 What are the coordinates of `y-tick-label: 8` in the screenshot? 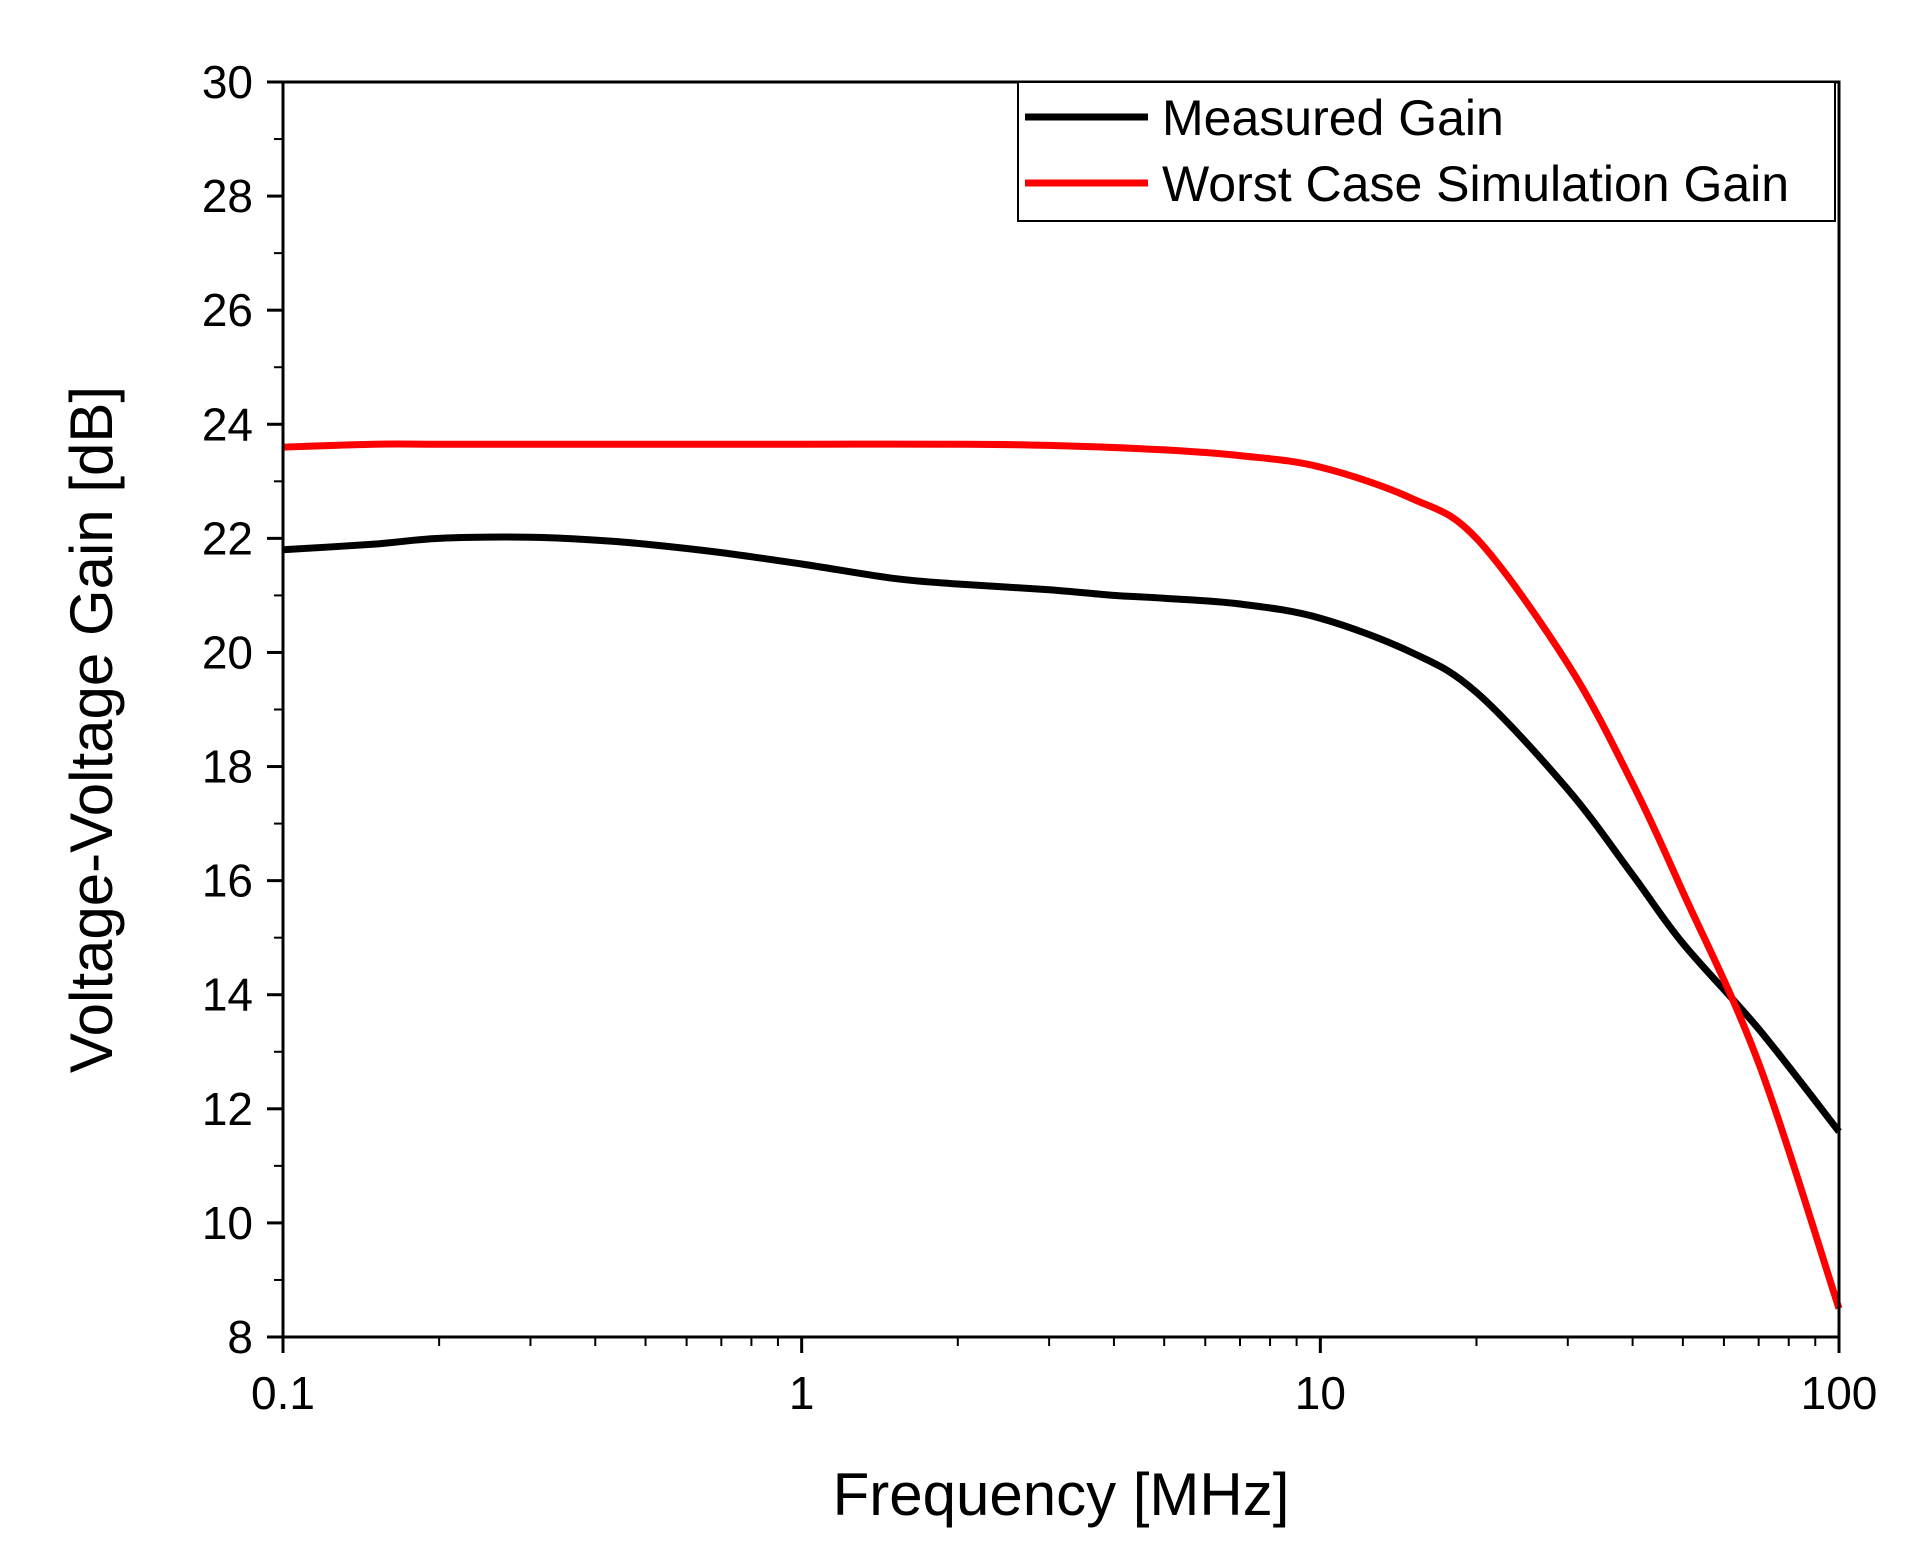 It's located at (240, 1337).